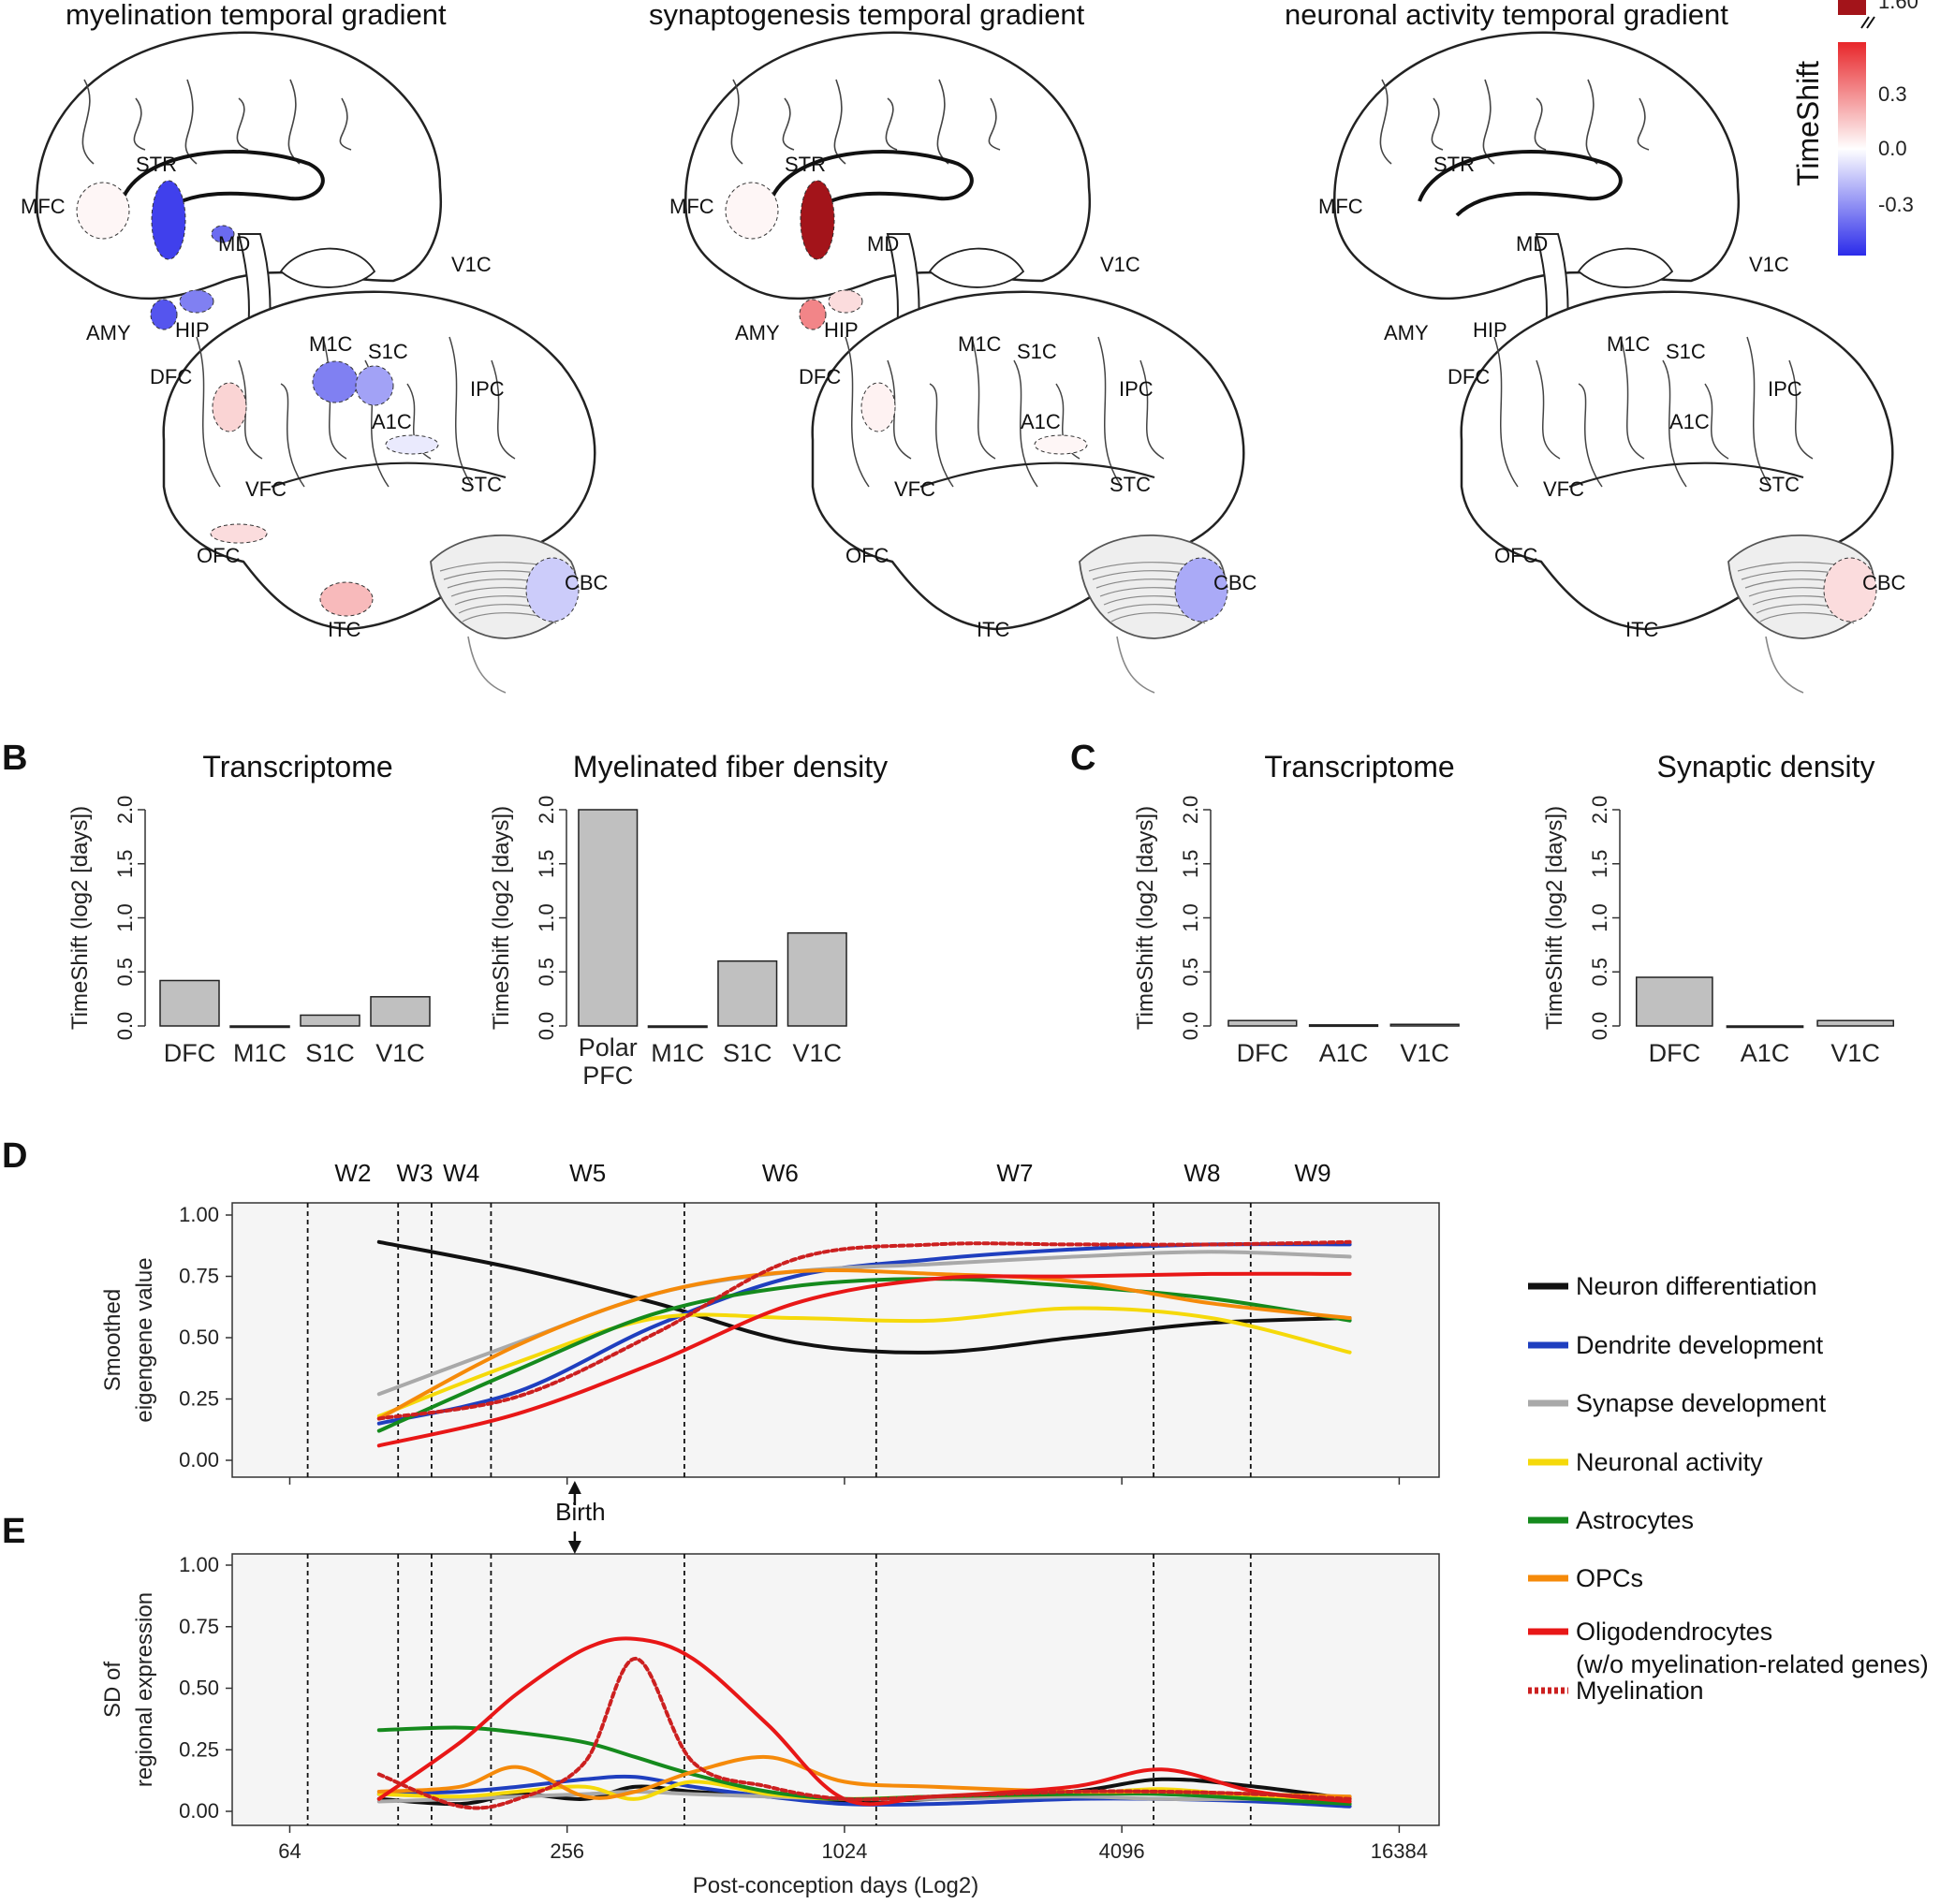 The image size is (1955, 1904). Describe the element at coordinates (171, 376) in the screenshot. I see `region-label: DFC` at that location.